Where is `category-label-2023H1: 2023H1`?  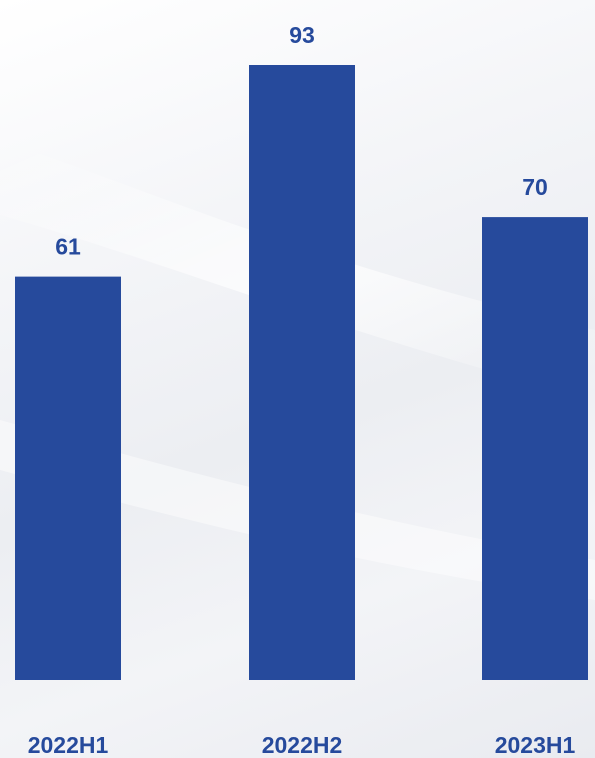 category-label-2023H1: 2023H1 is located at coordinates (535, 745).